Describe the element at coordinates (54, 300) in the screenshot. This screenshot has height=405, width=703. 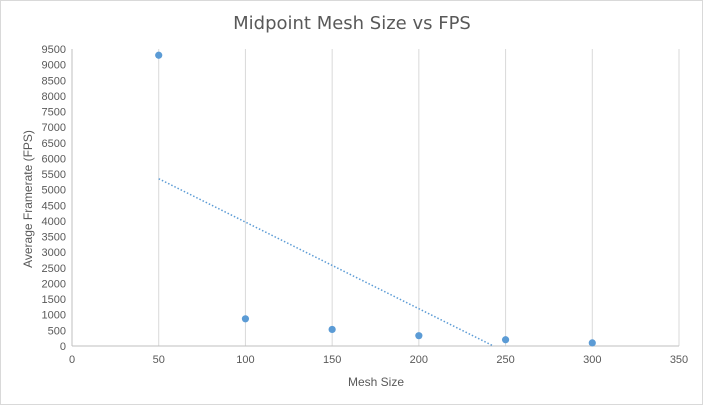
I see `y-tick-label: 1500` at that location.